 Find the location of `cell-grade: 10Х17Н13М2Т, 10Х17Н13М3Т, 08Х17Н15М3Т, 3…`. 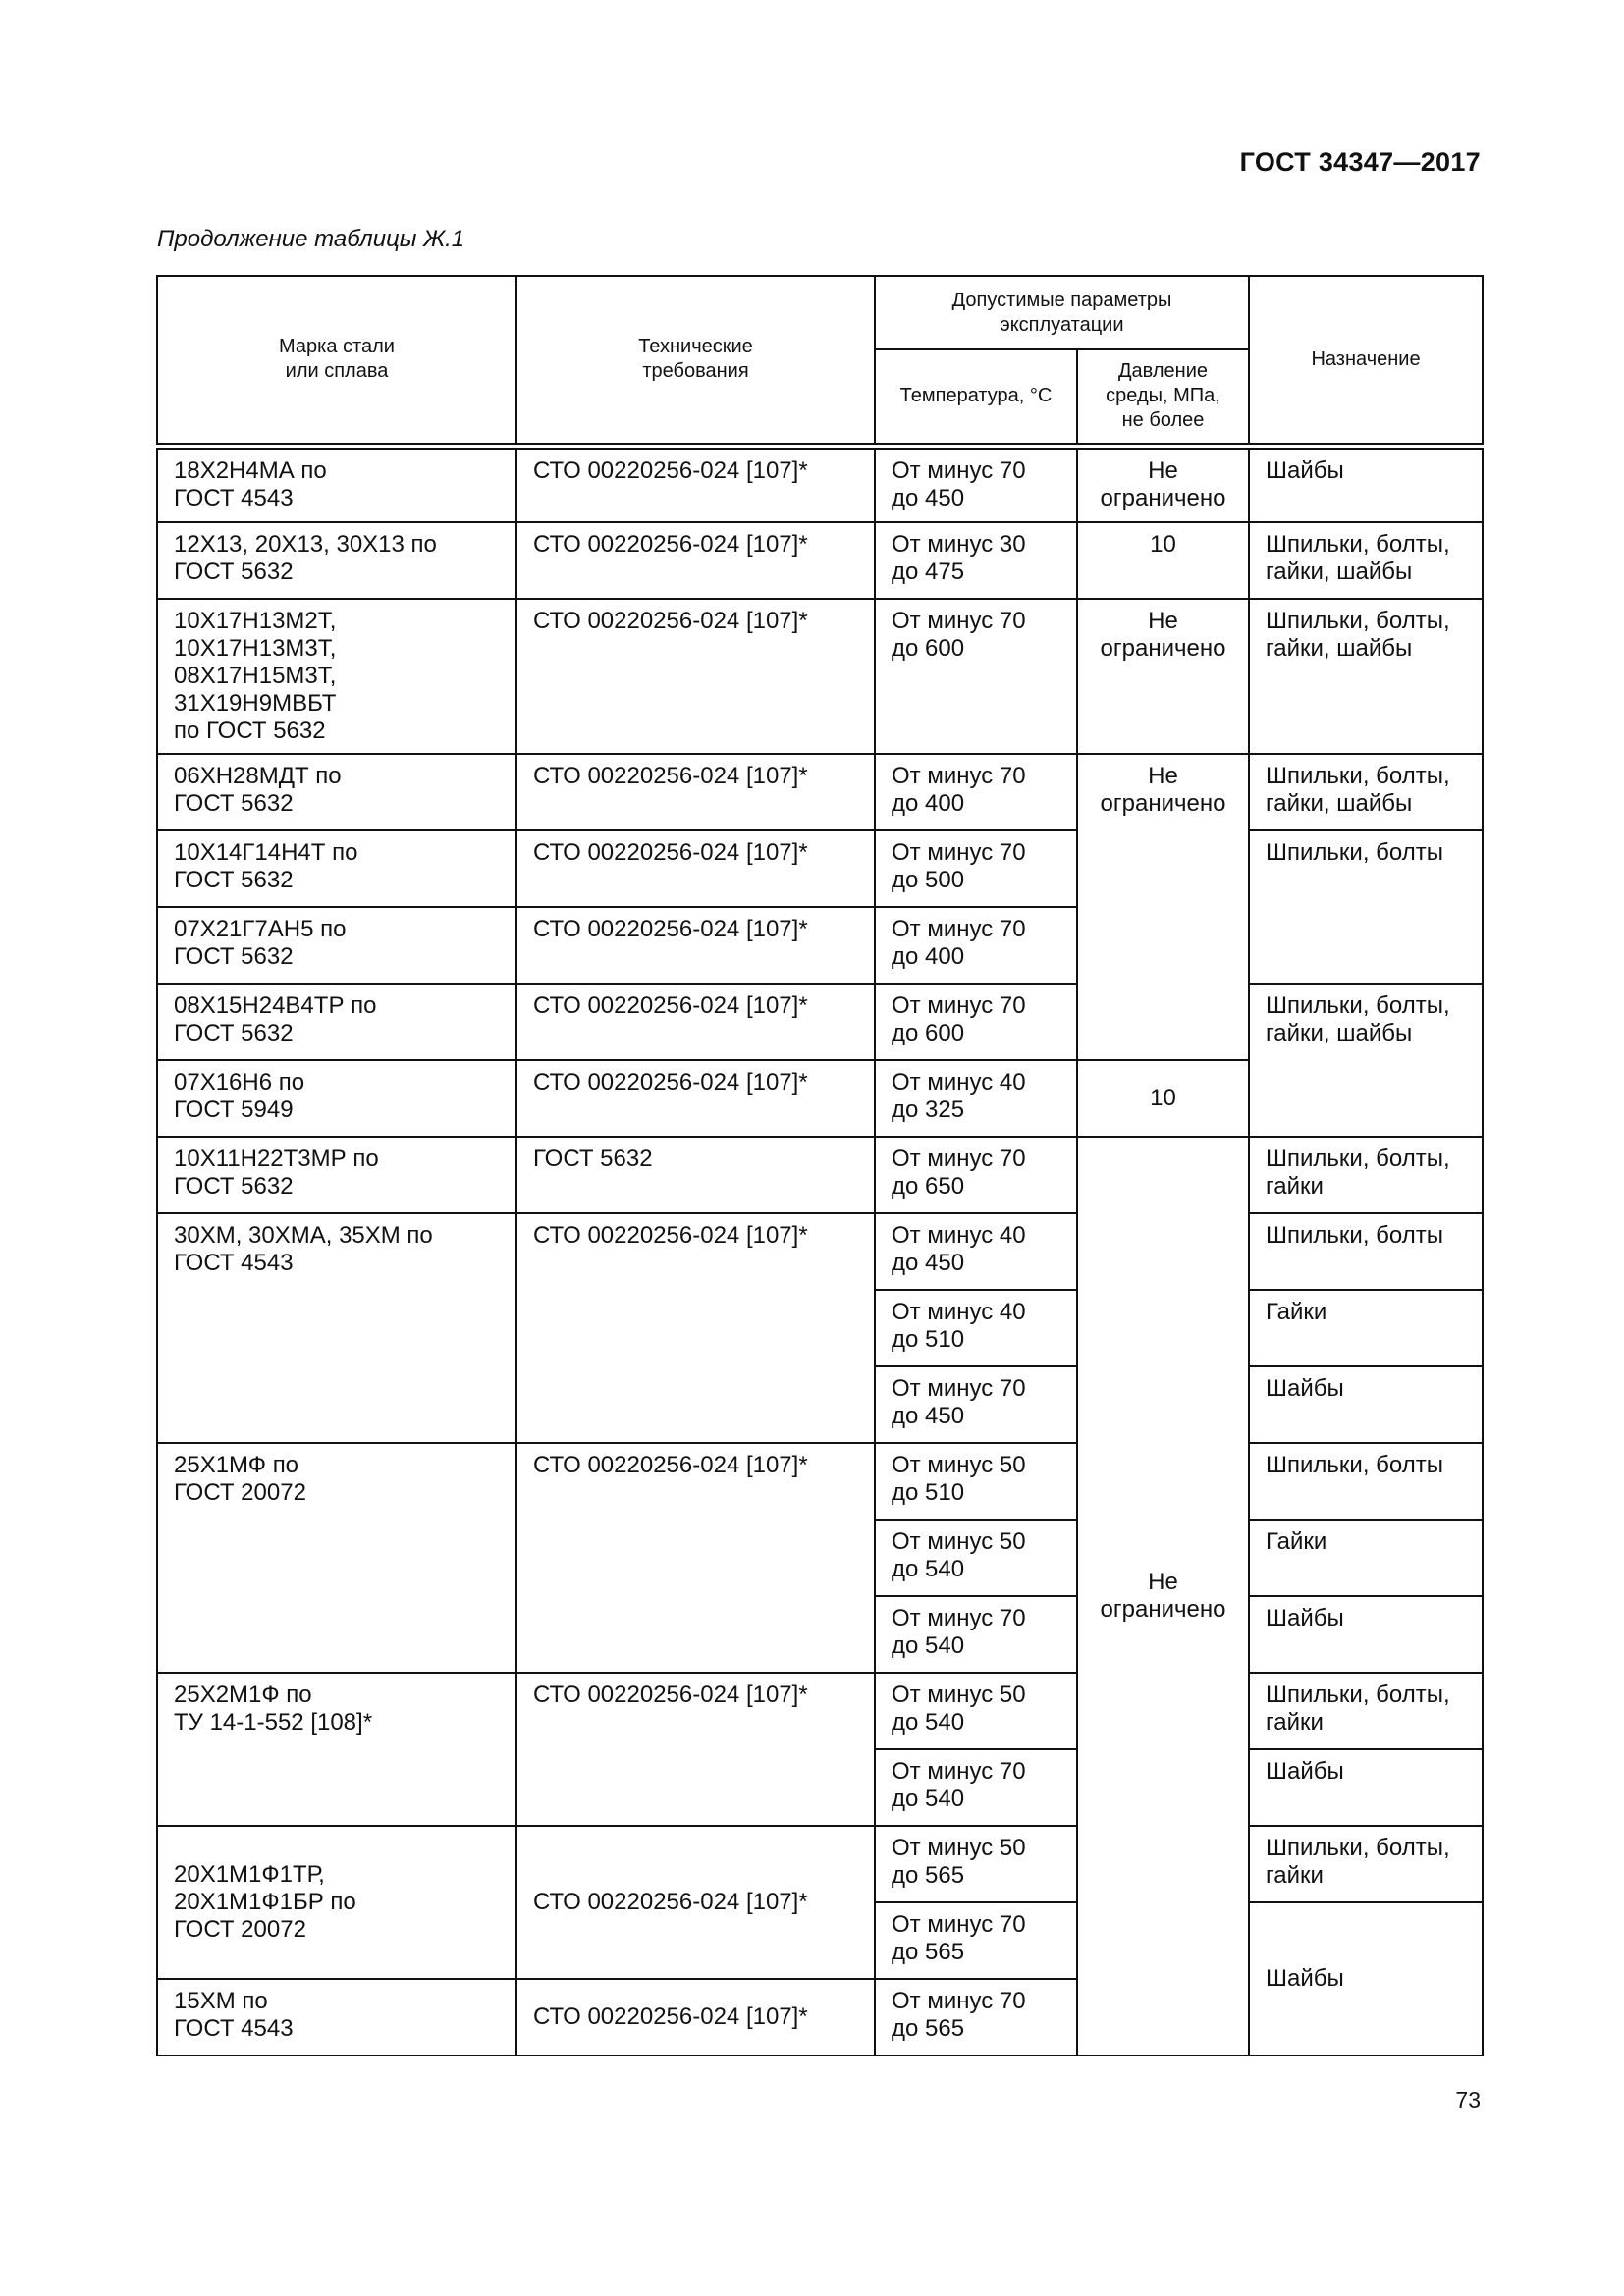

cell-grade: 10Х17Н13М2Т, 10Х17Н13М3Т, 08Х17Н15М3Т, 3… is located at coordinates (336, 676).